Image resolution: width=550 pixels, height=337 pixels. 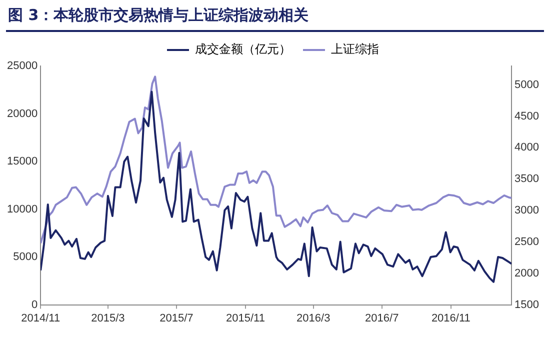 What do you see at coordinates (527, 304) in the screenshot?
I see `y2-tick-label: 1500` at bounding box center [527, 304].